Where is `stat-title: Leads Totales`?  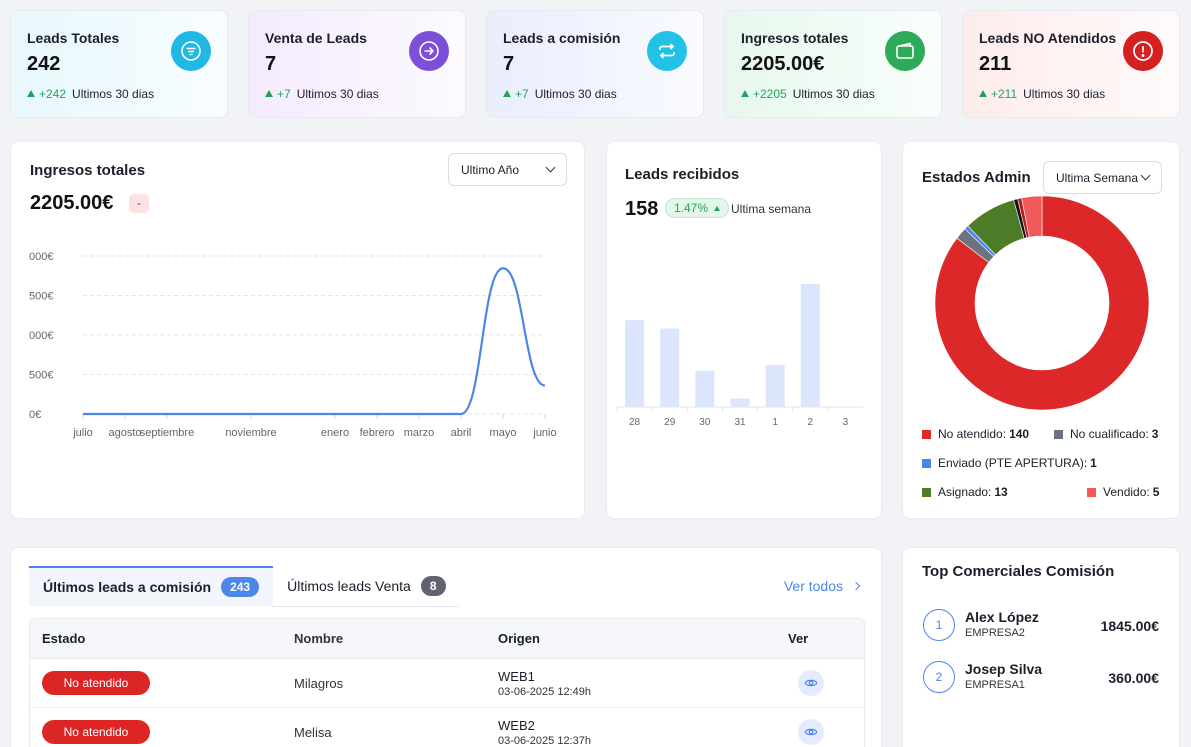 stat-title: Leads Totales is located at coordinates (73, 38).